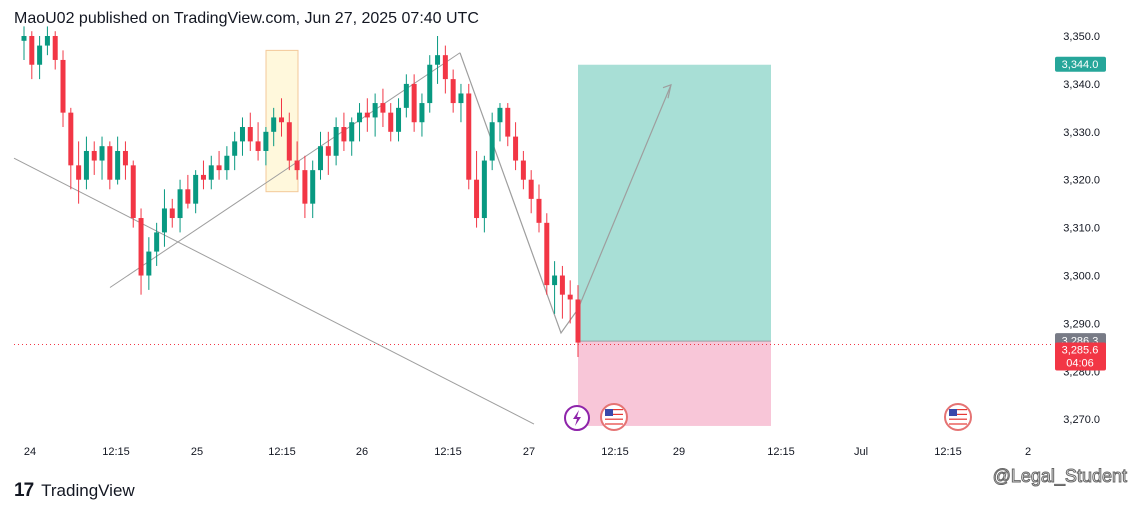 The image size is (1141, 514). What do you see at coordinates (285, 170) in the screenshot?
I see `ascending-trendline` at bounding box center [285, 170].